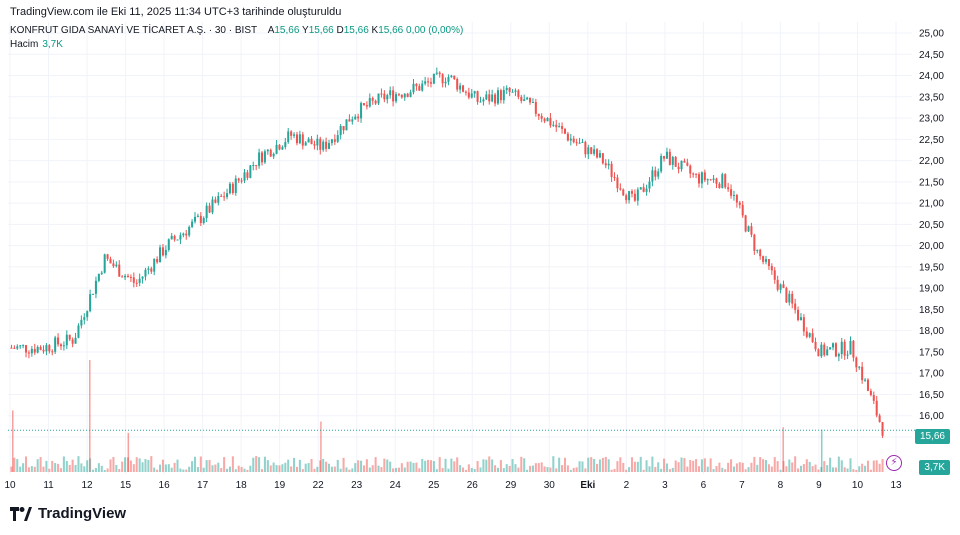  I want to click on x-tick-label: 19, so click(280, 485).